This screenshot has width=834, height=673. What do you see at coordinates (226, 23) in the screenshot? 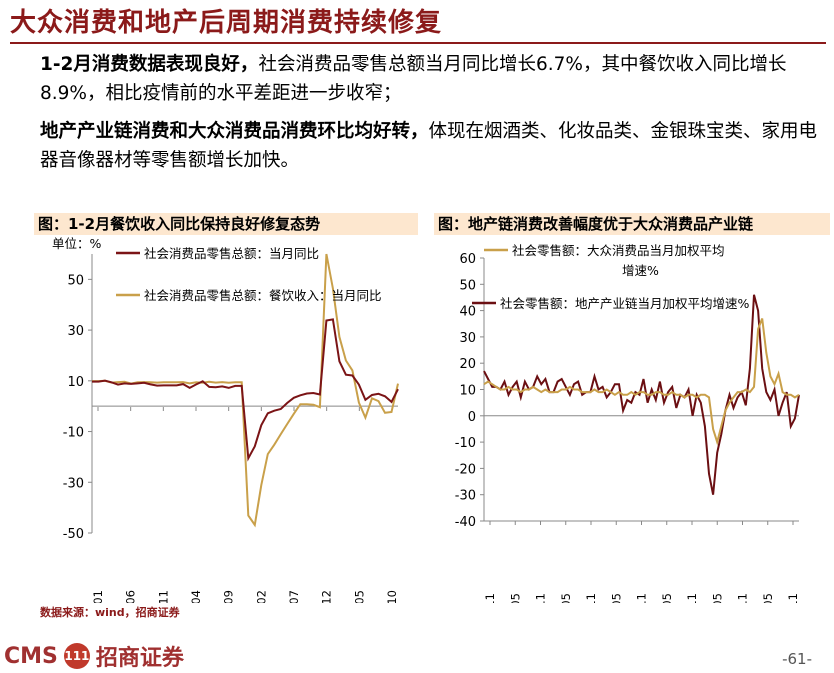
I see `slide-title: 大众消费和地产后周期消费持续修复` at bounding box center [226, 23].